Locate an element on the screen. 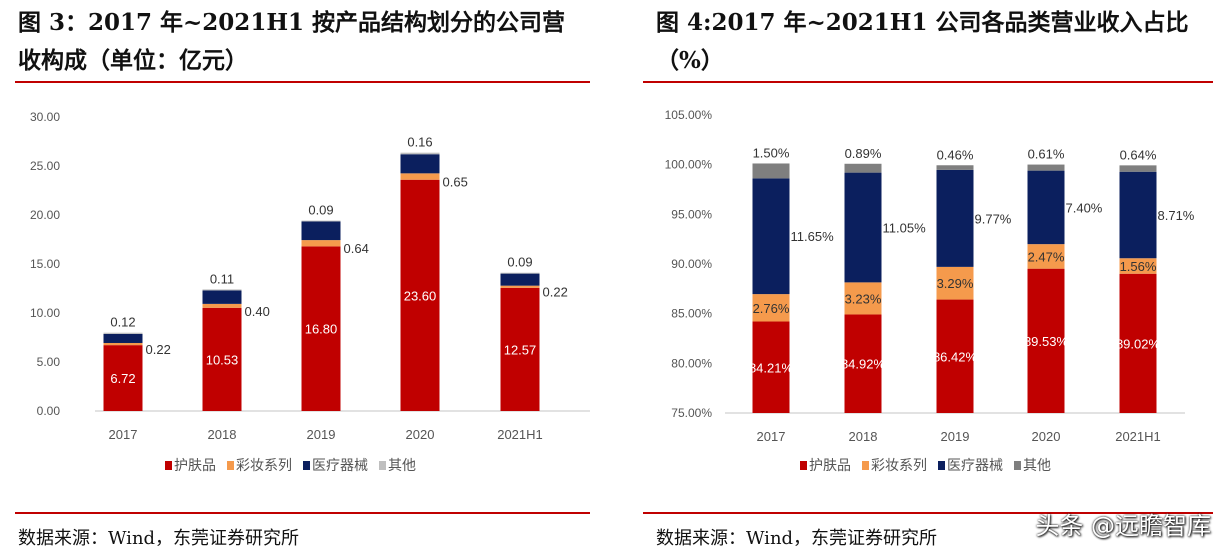  right-label-skin: 84.92% is located at coordinates (863, 364).